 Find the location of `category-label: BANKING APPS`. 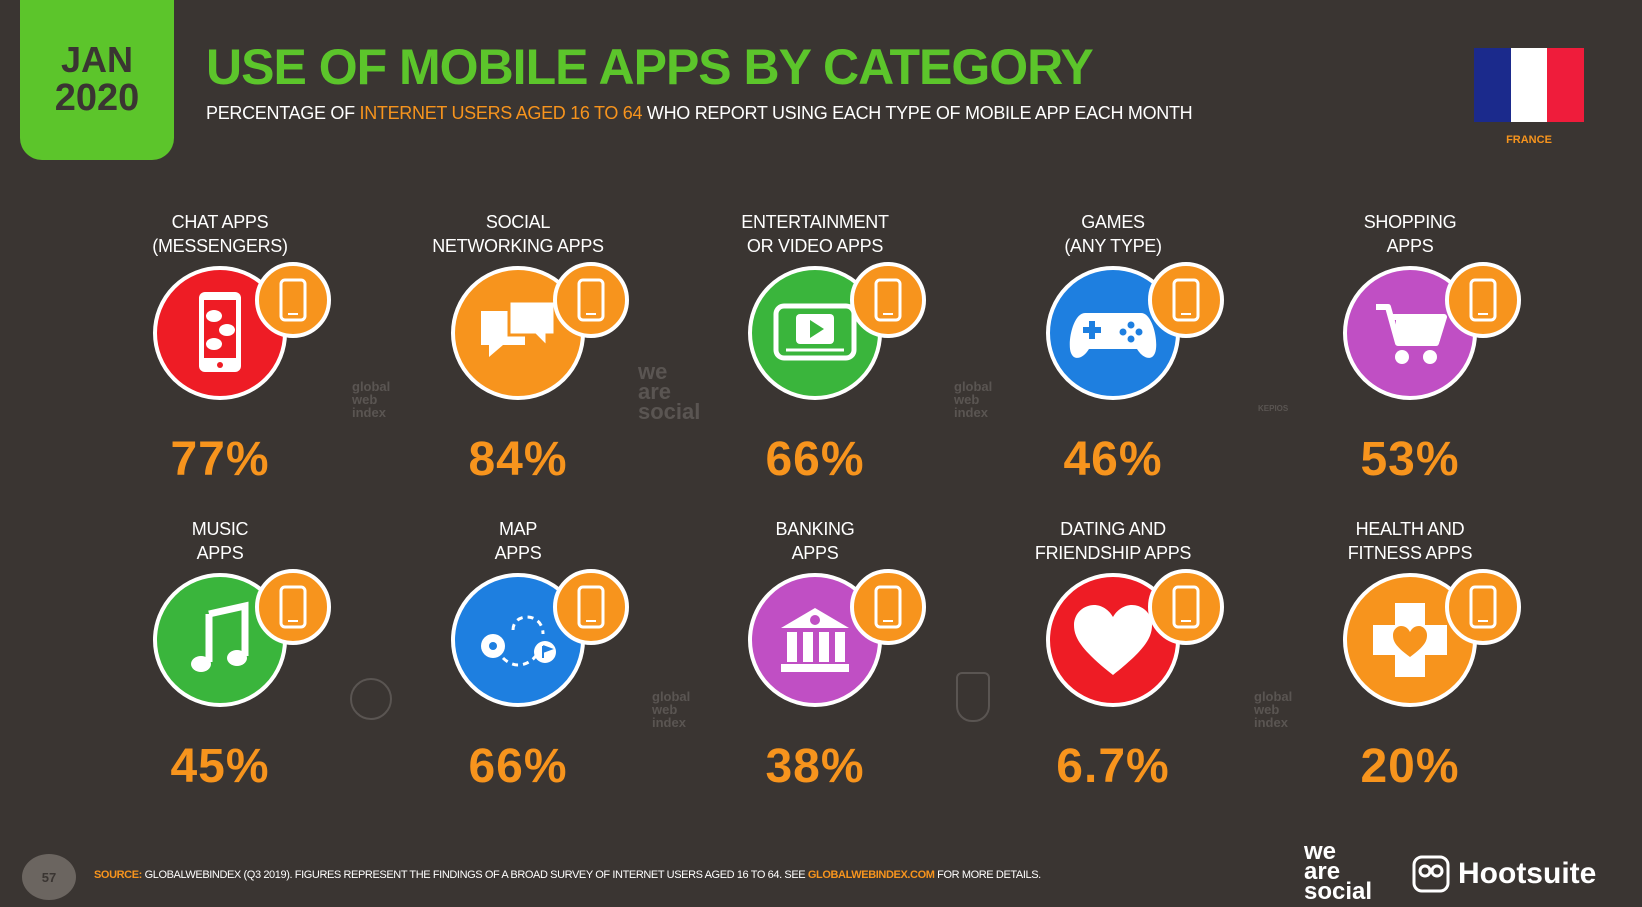

category-label: BANKING APPS is located at coordinates (815, 541).